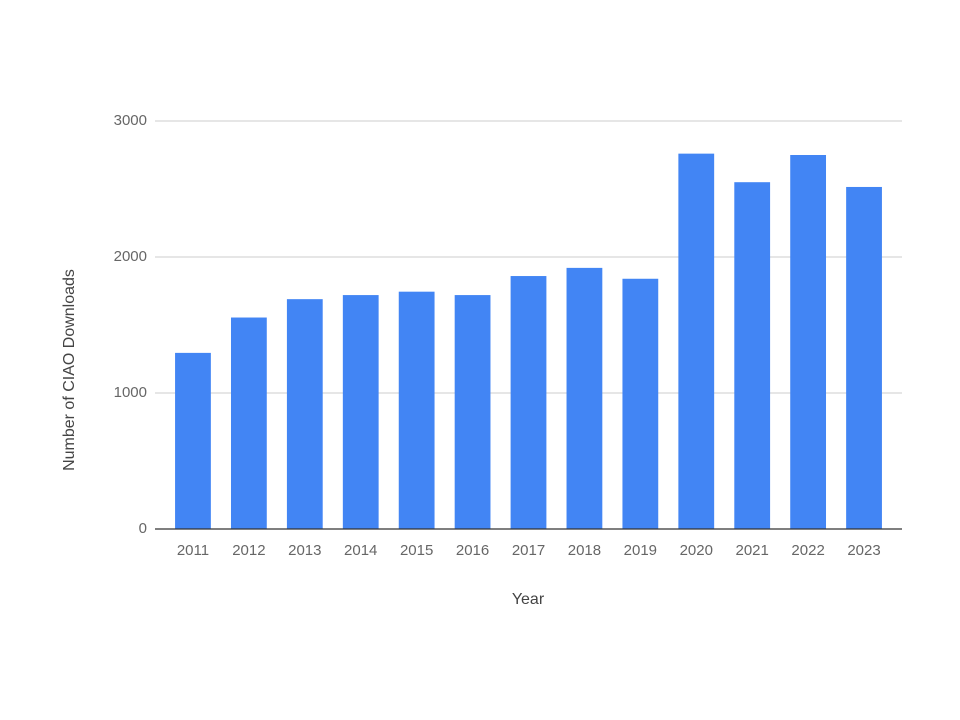 The width and height of the screenshot is (960, 720). I want to click on x-tick-label: 2019, so click(640, 550).